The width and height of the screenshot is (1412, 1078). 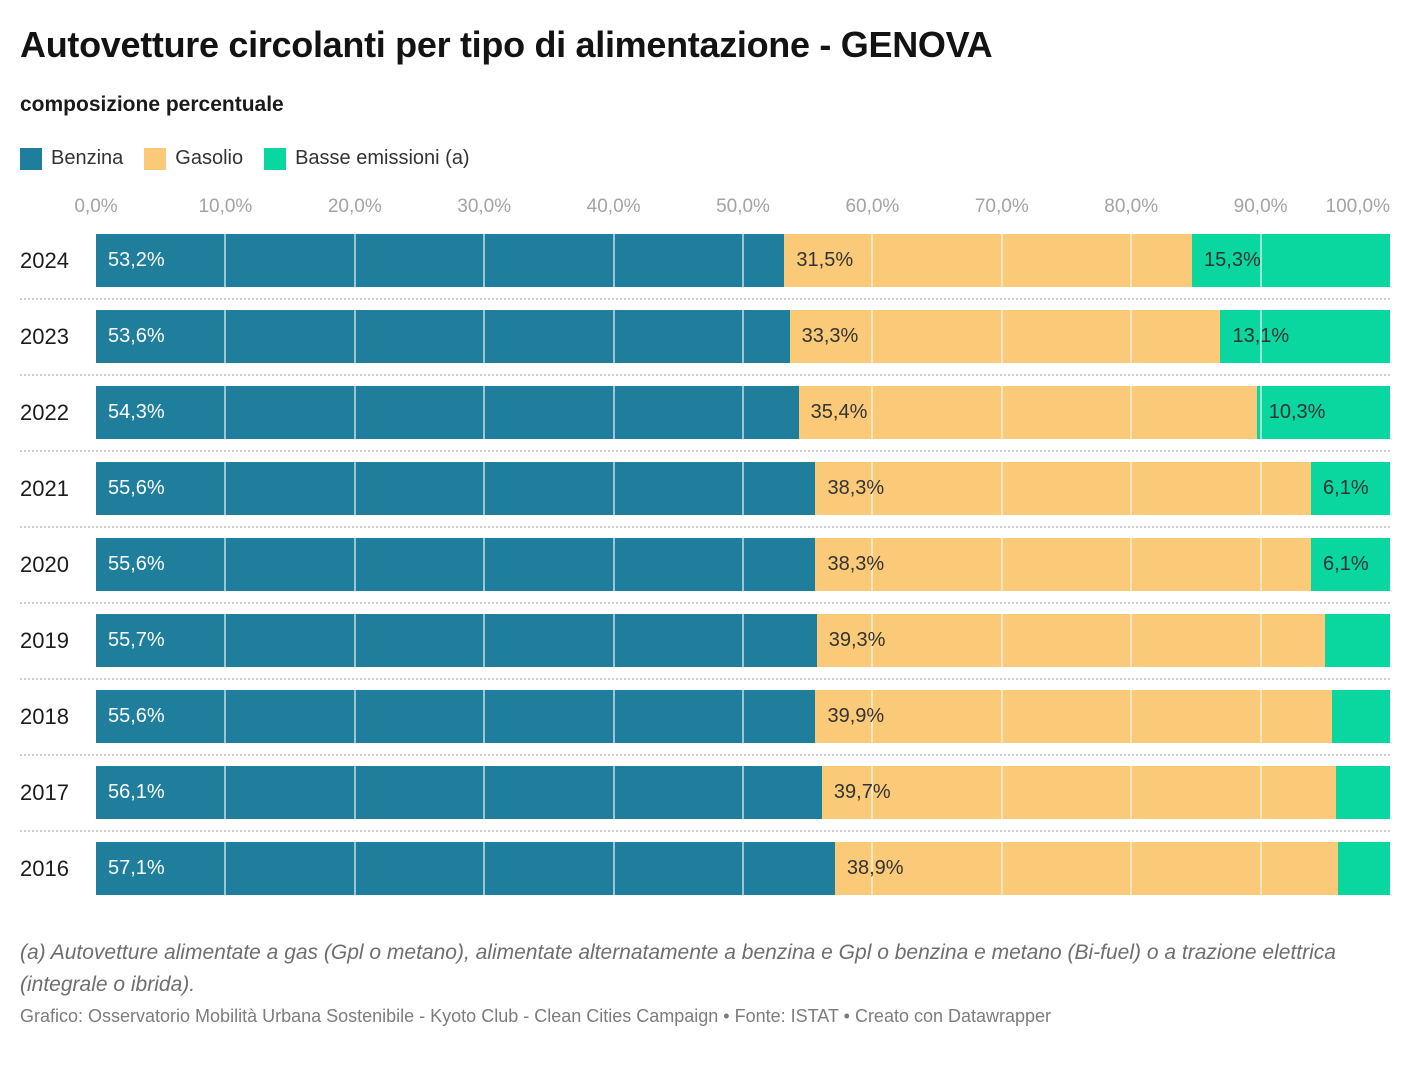 What do you see at coordinates (44, 564) in the screenshot?
I see `row-year-label: 2020` at bounding box center [44, 564].